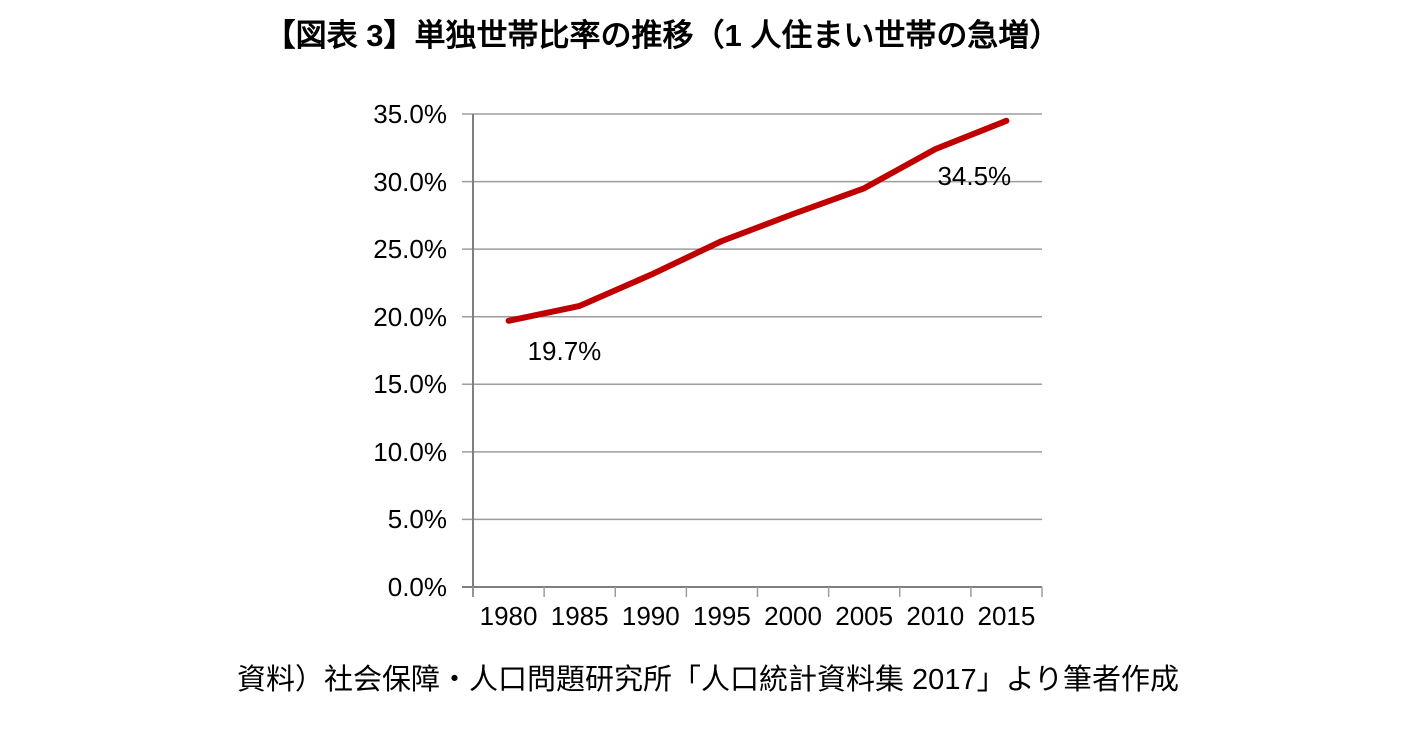  What do you see at coordinates (722, 616) in the screenshot?
I see `x-tick-label: 1995` at bounding box center [722, 616].